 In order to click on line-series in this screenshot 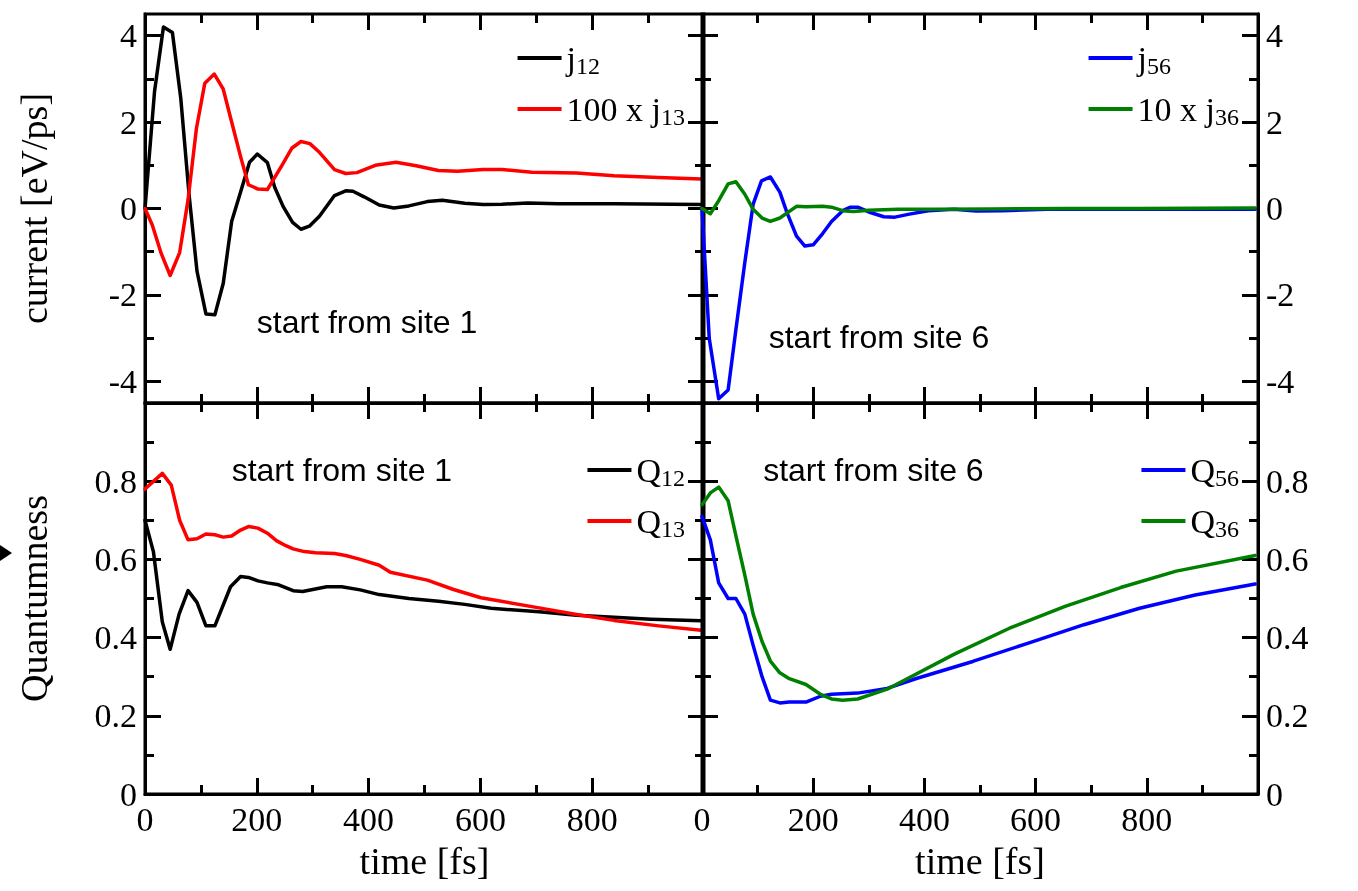, I will do `click(978, 201)`.